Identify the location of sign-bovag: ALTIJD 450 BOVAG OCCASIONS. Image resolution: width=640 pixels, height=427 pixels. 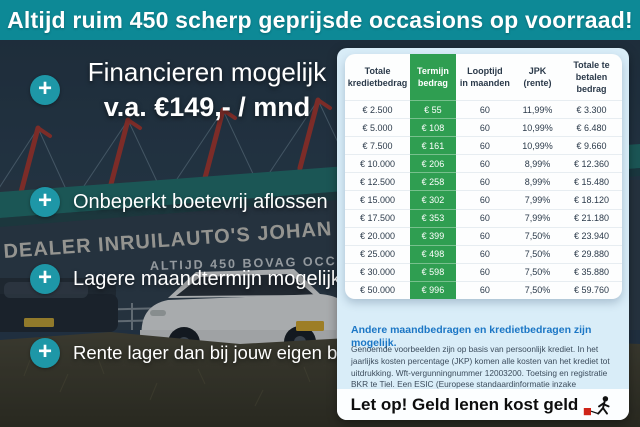
(273, 263).